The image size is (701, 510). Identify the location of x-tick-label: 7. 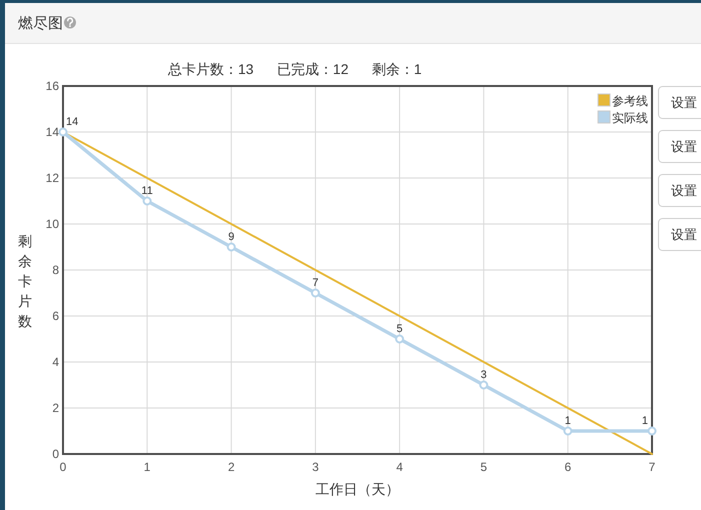
(652, 467).